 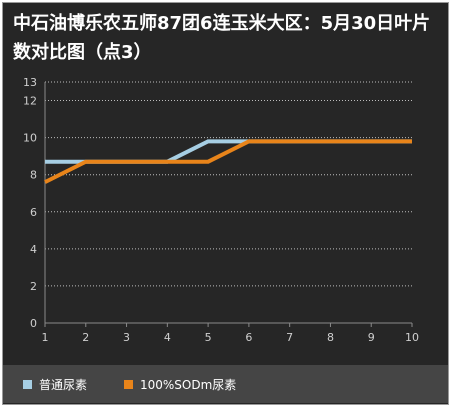 What do you see at coordinates (126, 337) in the screenshot?
I see `x-tick-label: 3` at bounding box center [126, 337].